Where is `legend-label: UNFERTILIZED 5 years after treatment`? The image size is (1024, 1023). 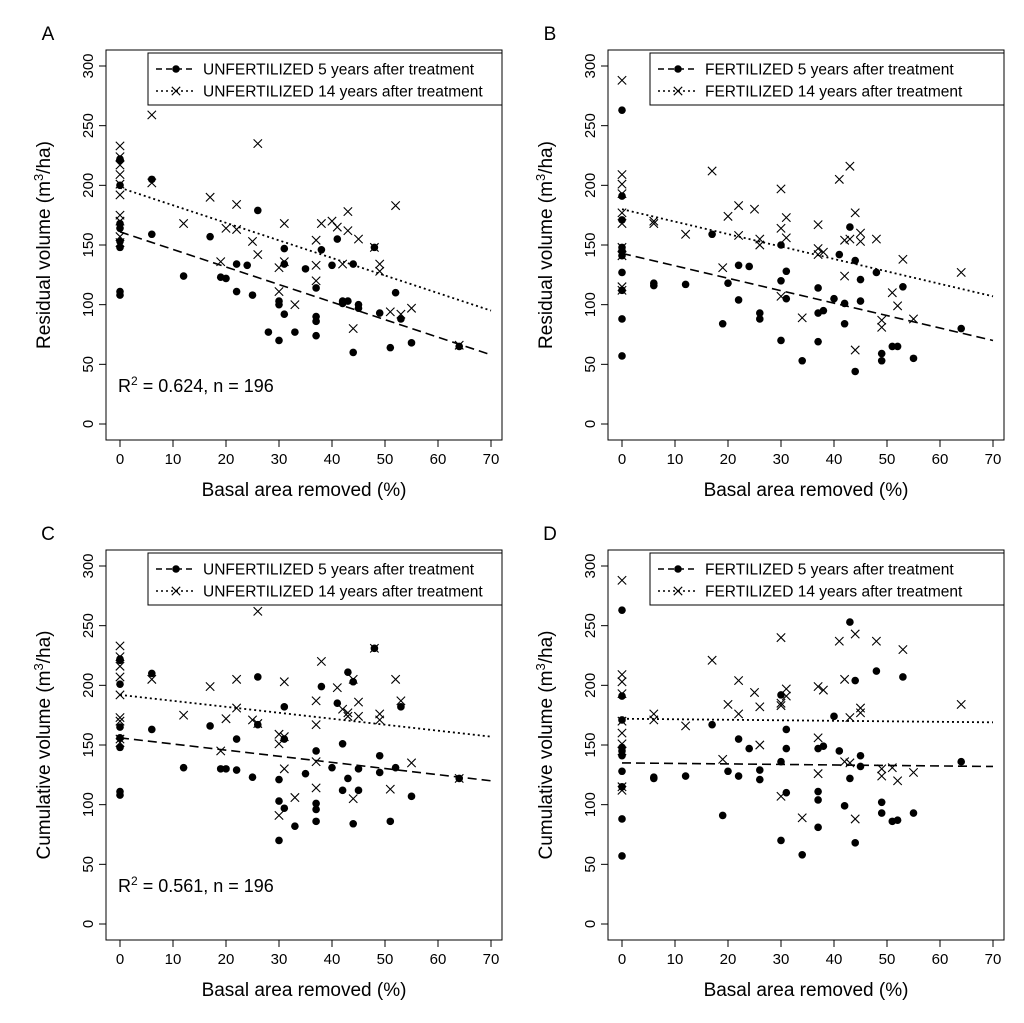
legend-label: UNFERTILIZED 5 years after treatment is located at coordinates (339, 70).